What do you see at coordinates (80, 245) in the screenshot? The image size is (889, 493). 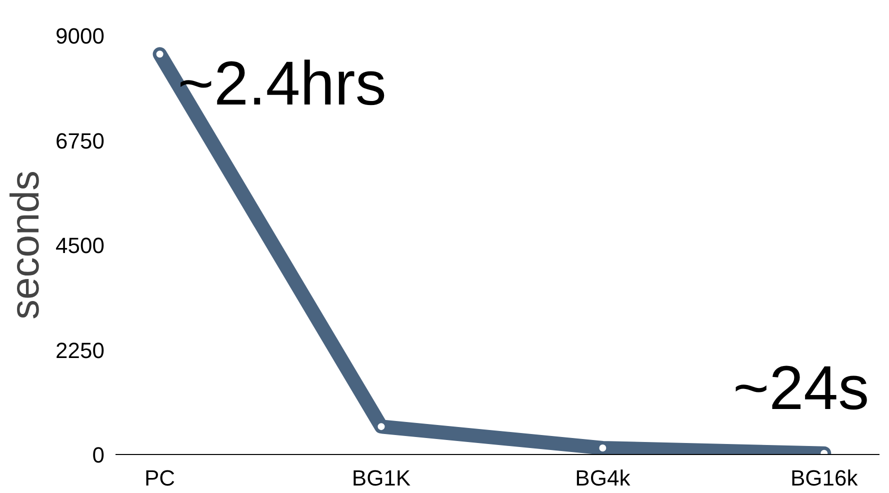 I see `y-tick-label: 4500` at bounding box center [80, 245].